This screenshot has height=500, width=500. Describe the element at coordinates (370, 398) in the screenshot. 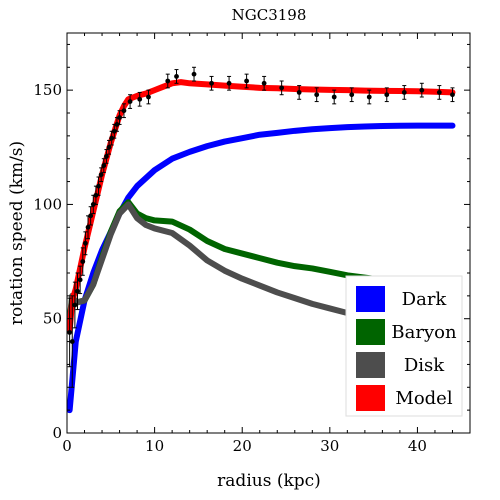

I see `legend-swatch-model` at that location.